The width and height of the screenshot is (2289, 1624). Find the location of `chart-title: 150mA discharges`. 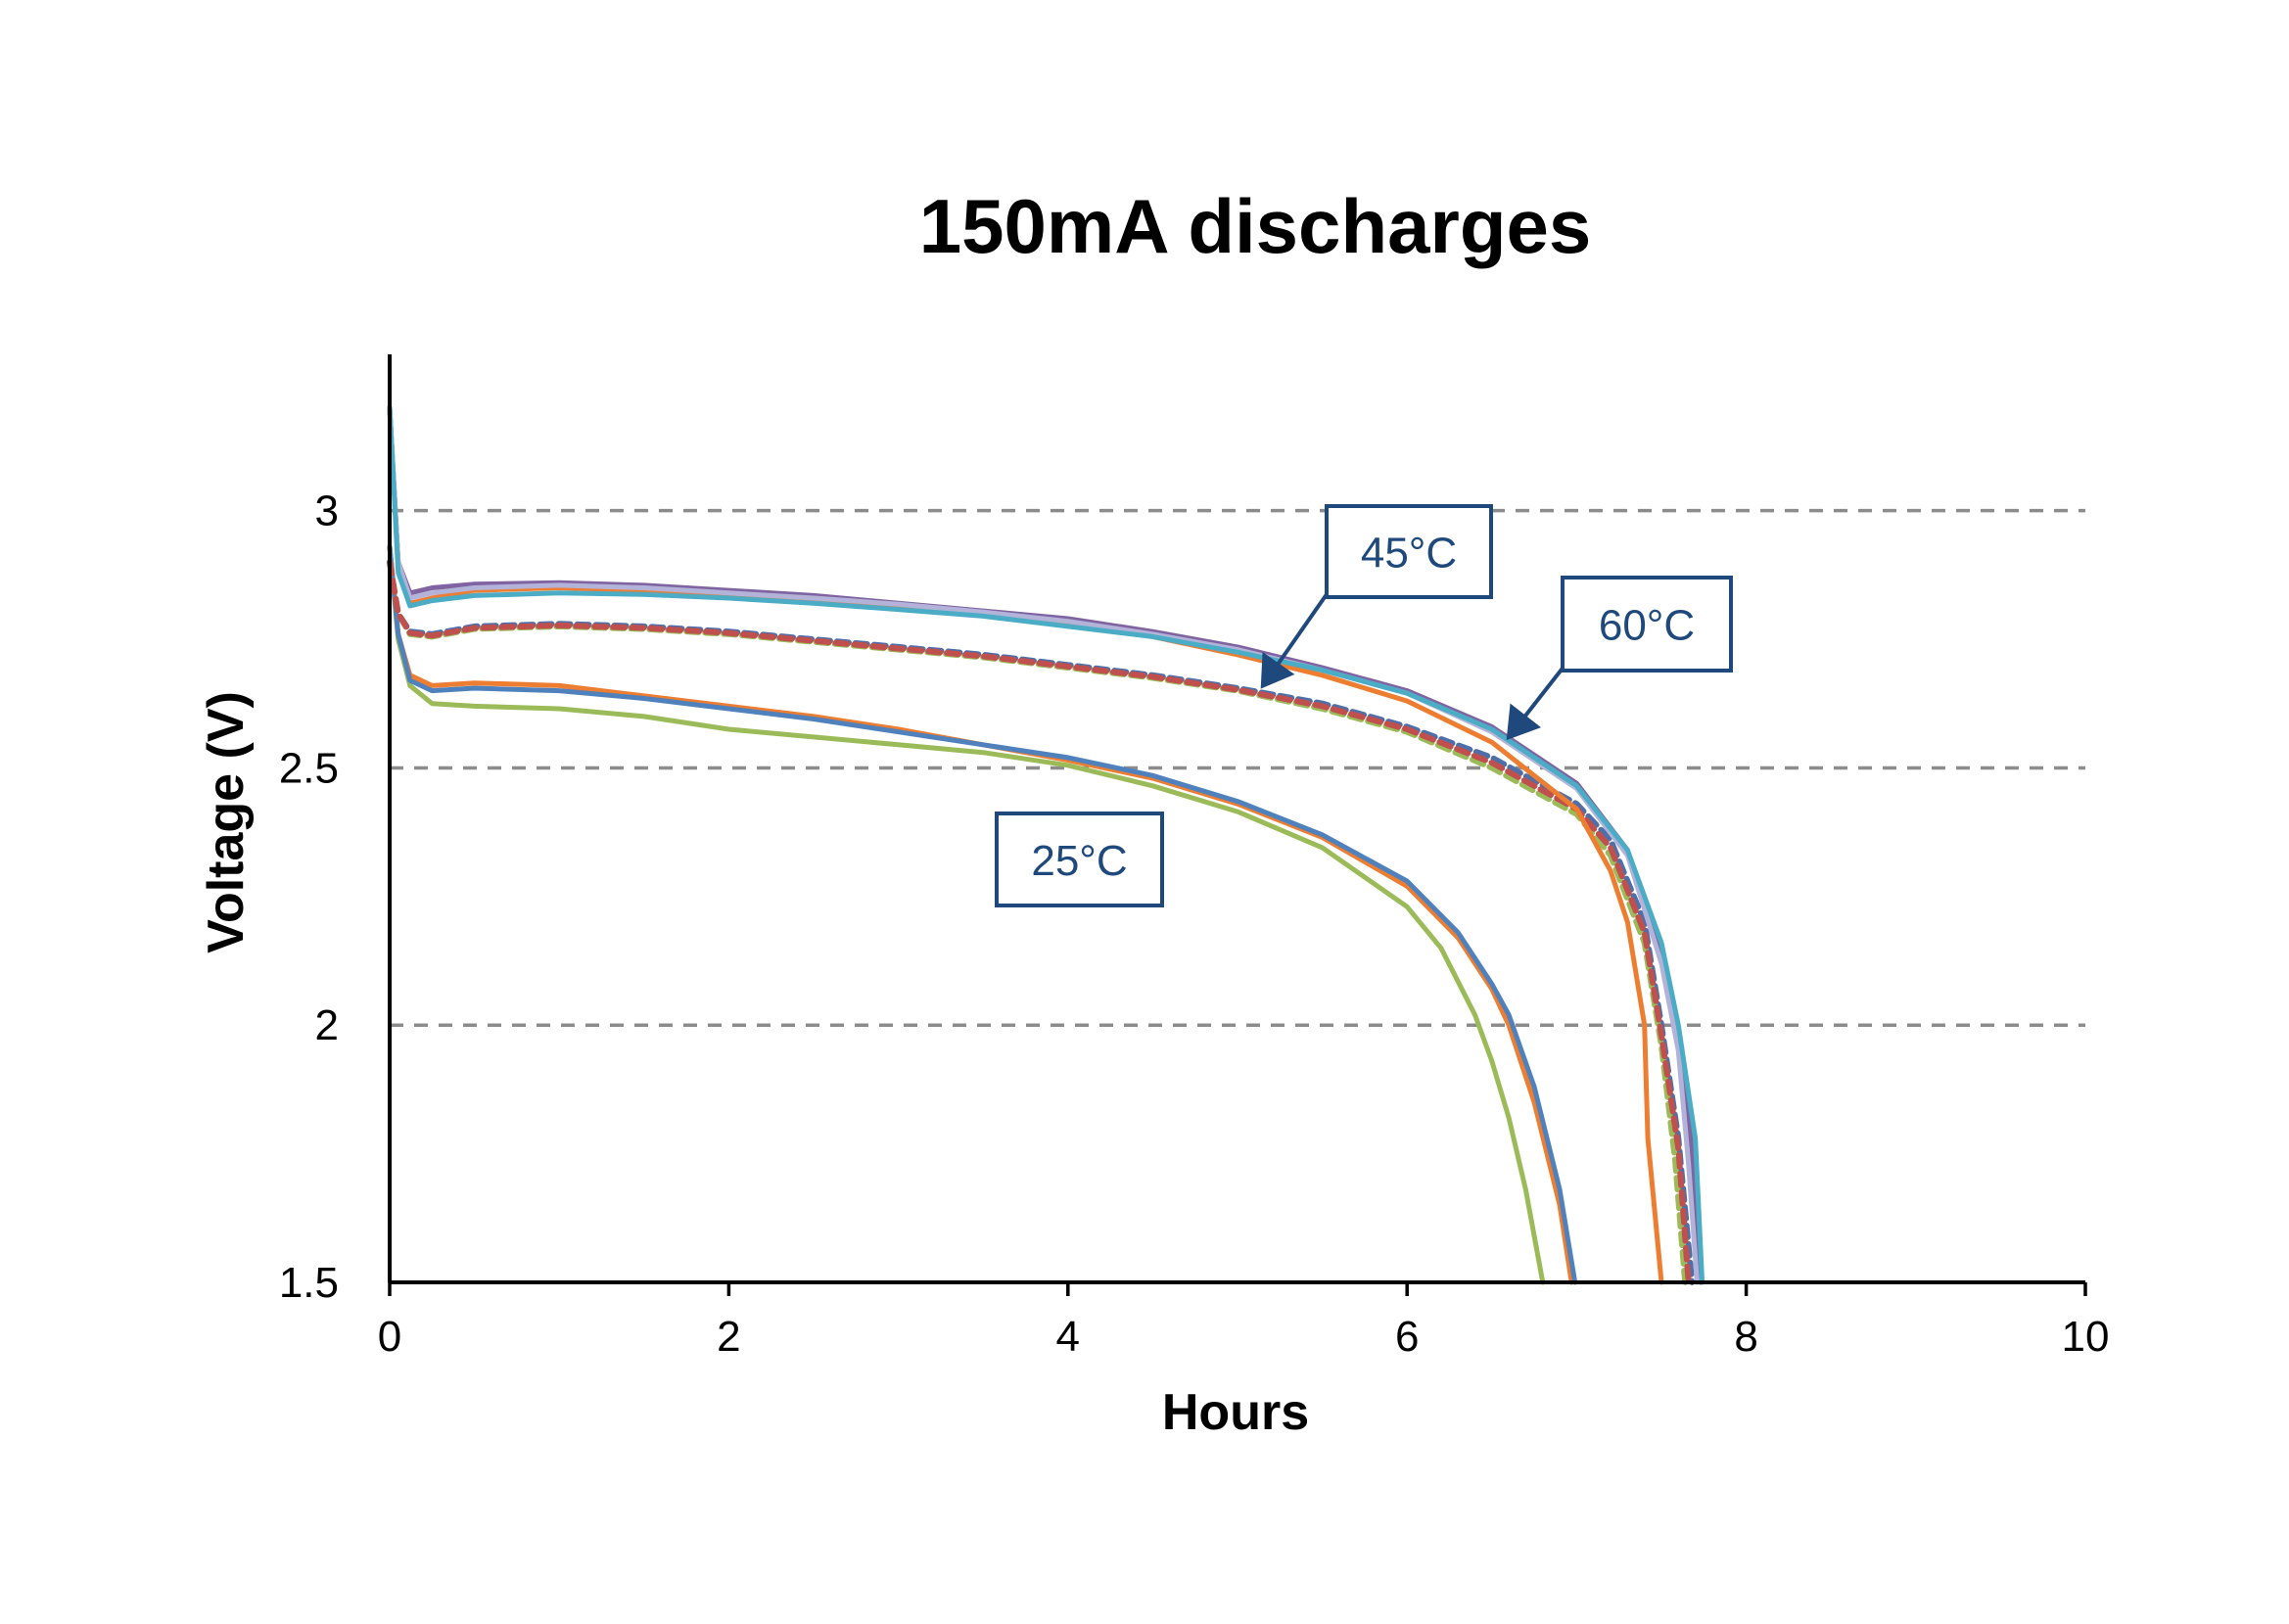

chart-title: 150mA discharges is located at coordinates (1255, 226).